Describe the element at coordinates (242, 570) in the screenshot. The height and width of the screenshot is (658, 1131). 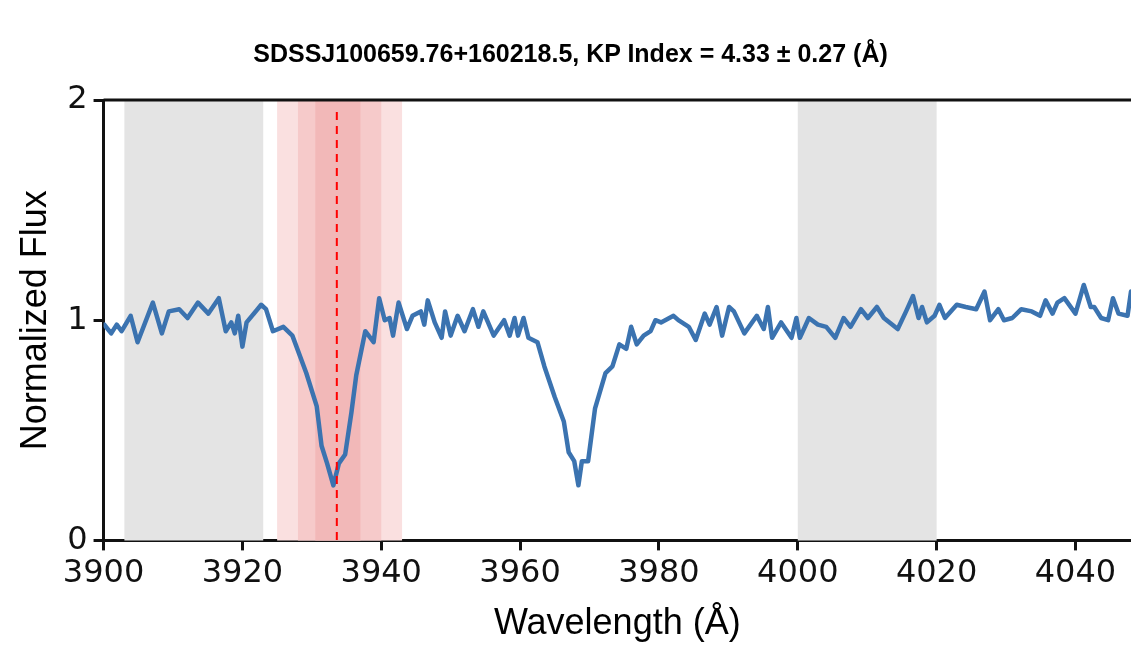
I see `x-tick-label: 3920` at that location.